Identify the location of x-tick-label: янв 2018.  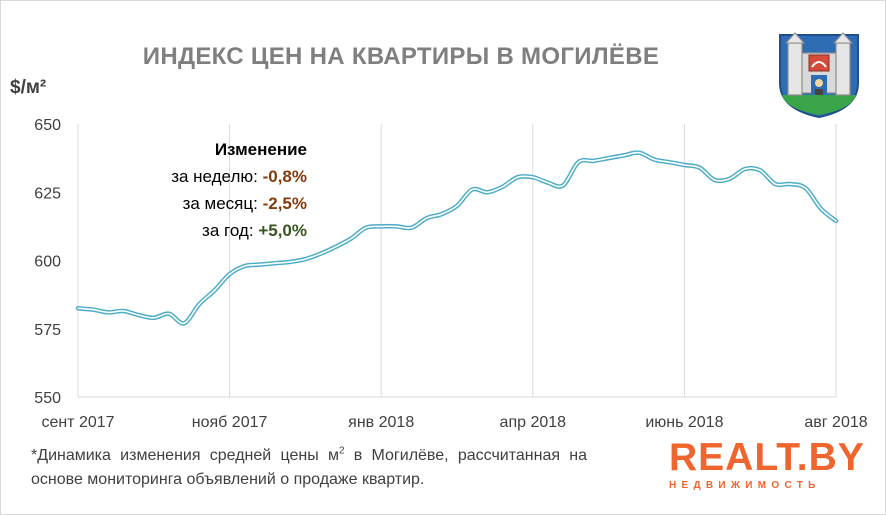
(381, 422).